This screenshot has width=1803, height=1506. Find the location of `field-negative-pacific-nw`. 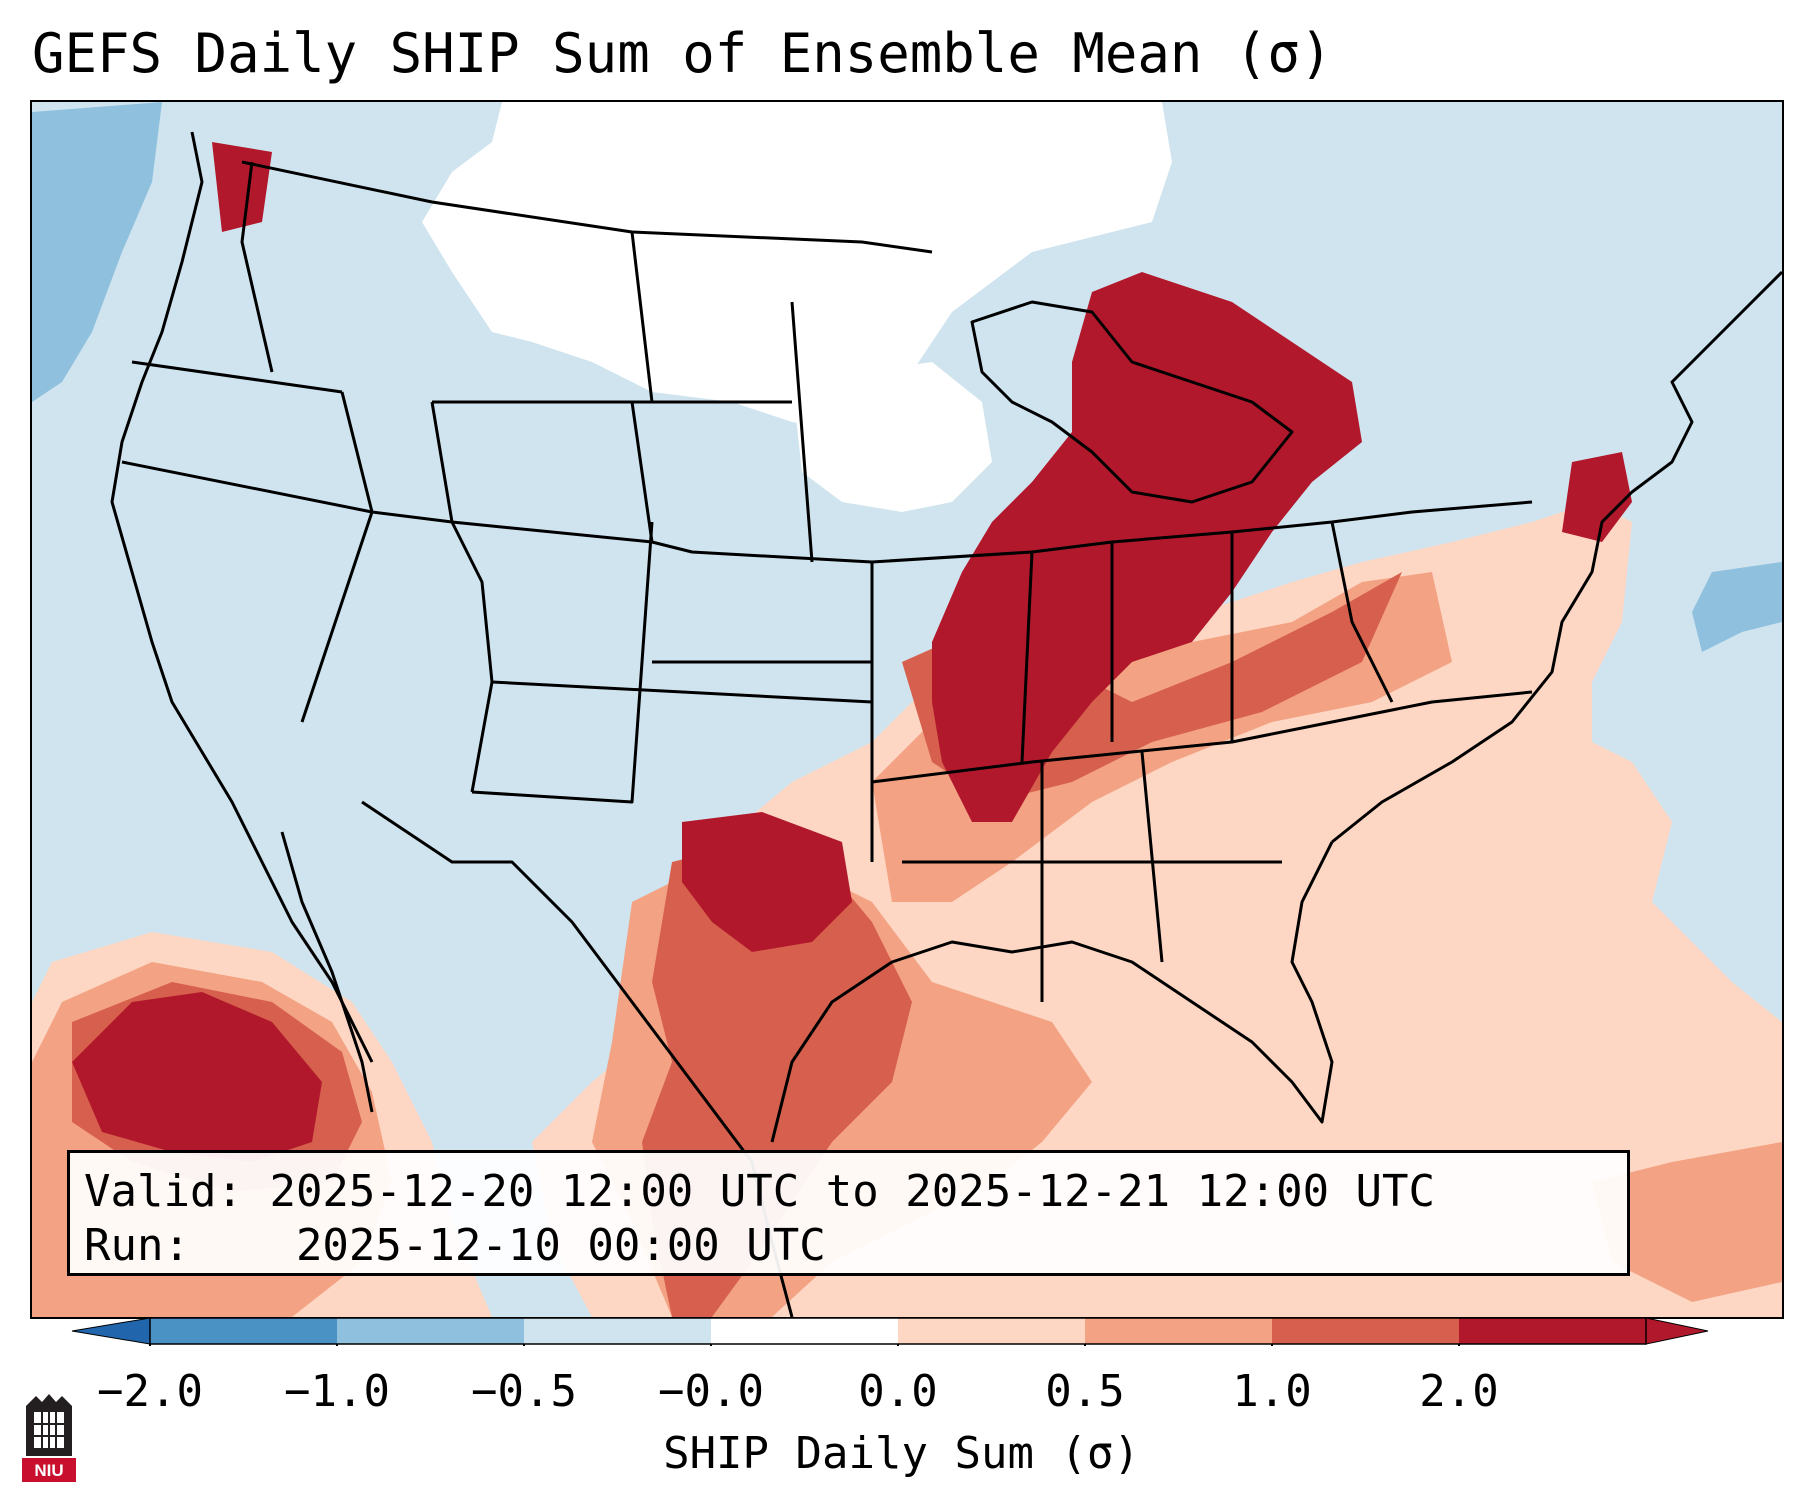

field-negative-pacific-nw is located at coordinates (97, 252).